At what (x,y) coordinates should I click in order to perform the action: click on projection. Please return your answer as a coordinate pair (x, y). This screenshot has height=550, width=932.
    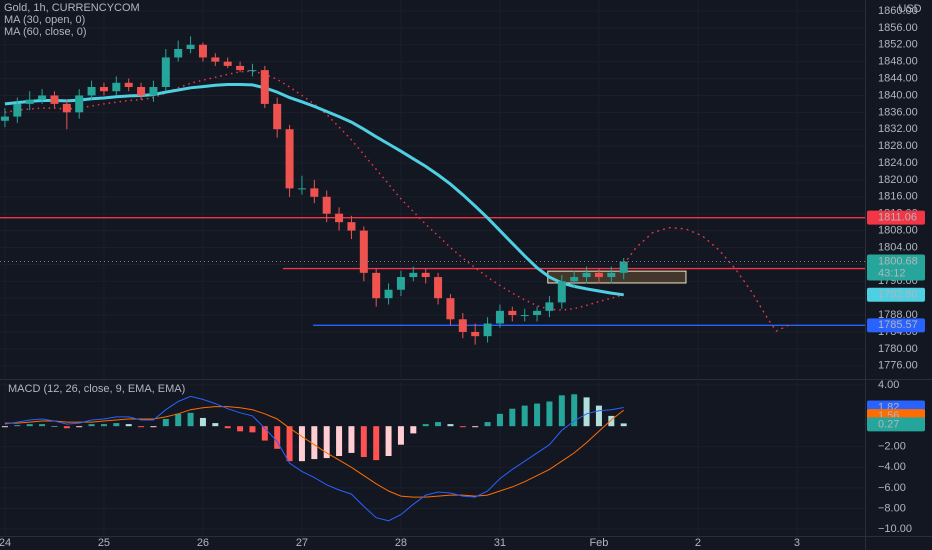
    Looking at the image, I should click on (706, 279).